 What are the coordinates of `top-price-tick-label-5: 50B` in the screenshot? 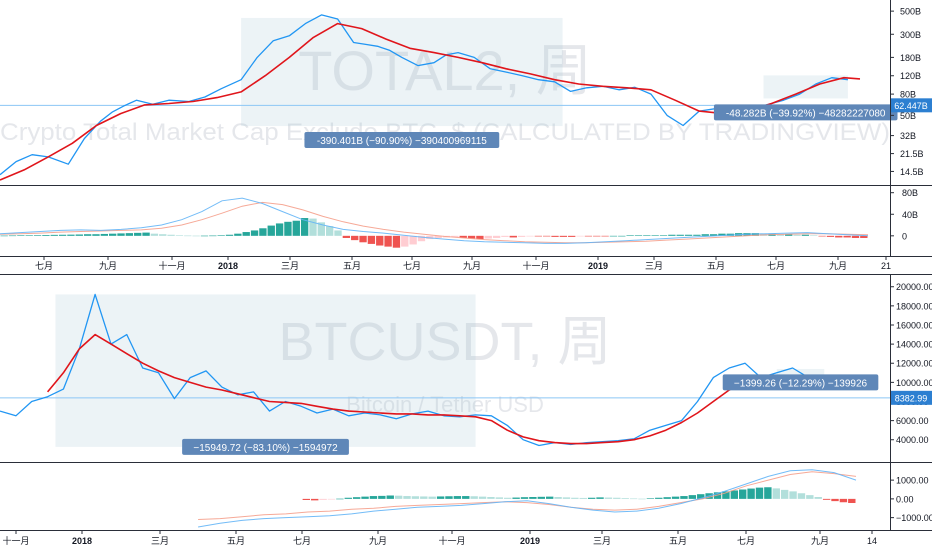 It's located at (908, 116).